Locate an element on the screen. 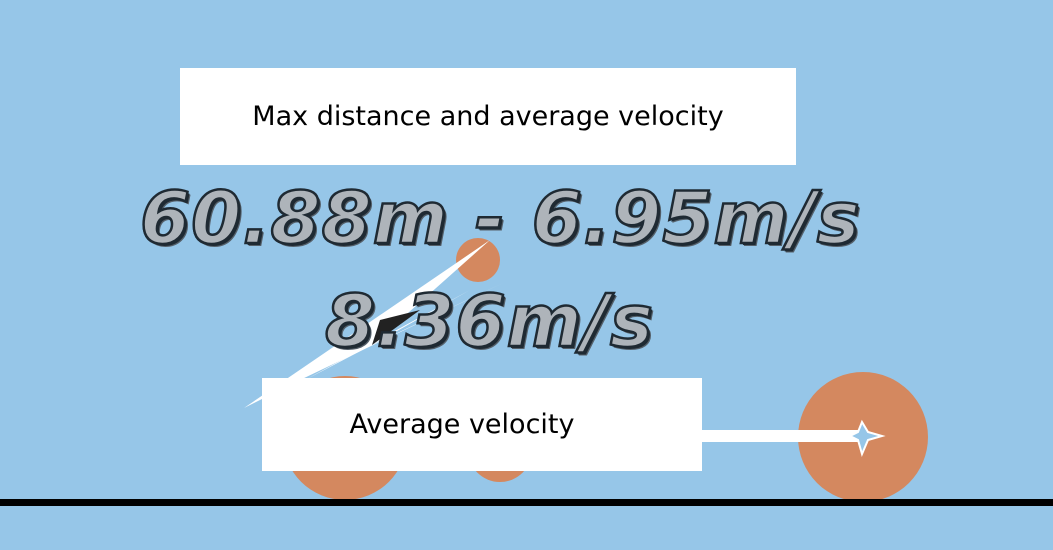 This screenshot has width=1053, height=550. velocity-arrow-star-icon is located at coordinates (866, 438).